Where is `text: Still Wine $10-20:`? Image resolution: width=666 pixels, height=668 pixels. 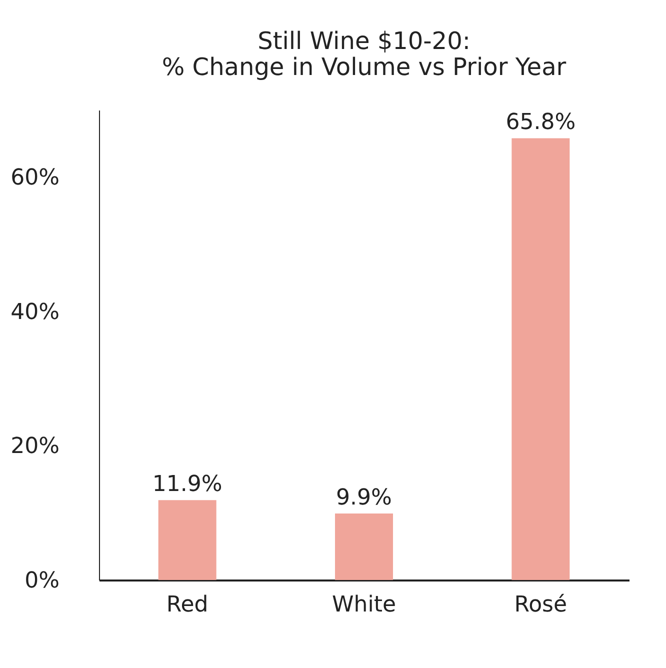
text: Still Wine $10-20: is located at coordinates (364, 41).